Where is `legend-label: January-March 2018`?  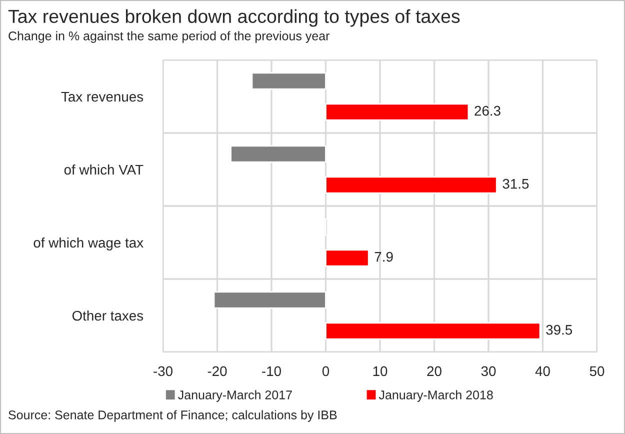 legend-label: January-March 2018 is located at coordinates (435, 396).